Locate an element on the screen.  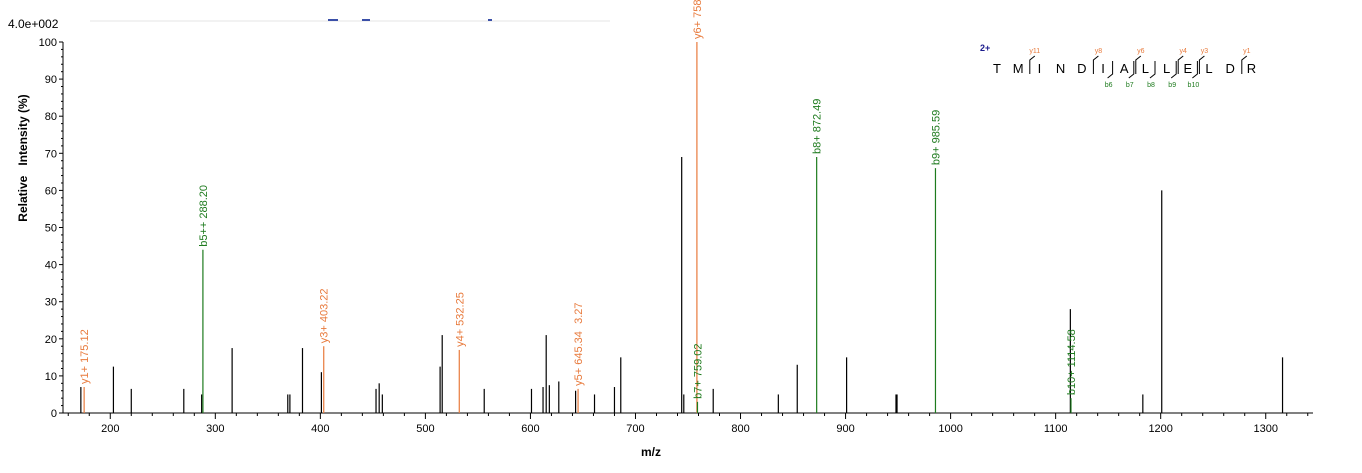
y-tick-label: 0 is located at coordinates (54, 414).